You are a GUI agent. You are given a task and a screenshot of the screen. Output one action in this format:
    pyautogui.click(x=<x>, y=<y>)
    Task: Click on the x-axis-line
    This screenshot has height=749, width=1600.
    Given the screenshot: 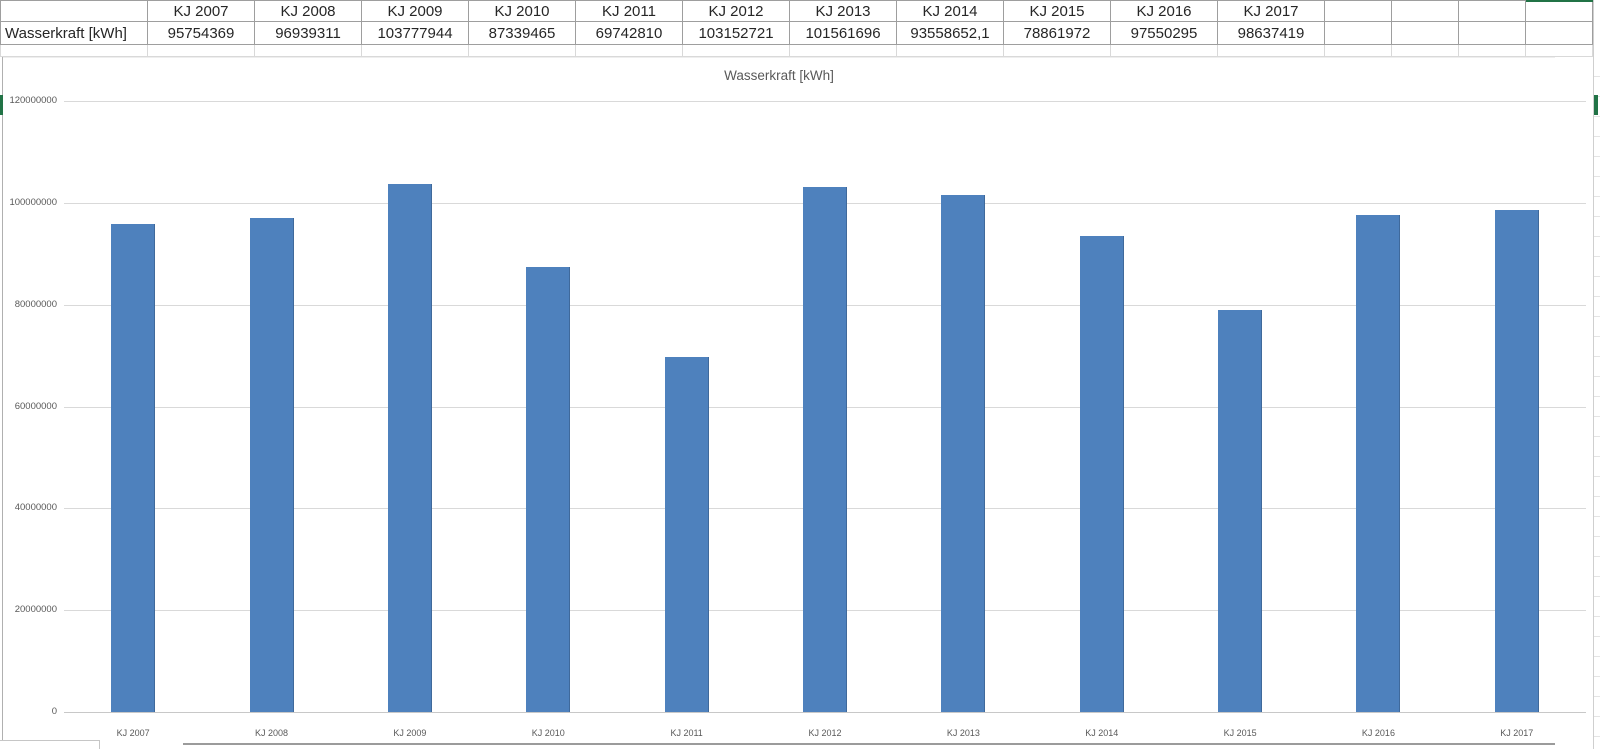 What is the action you would take?
    pyautogui.click(x=825, y=712)
    